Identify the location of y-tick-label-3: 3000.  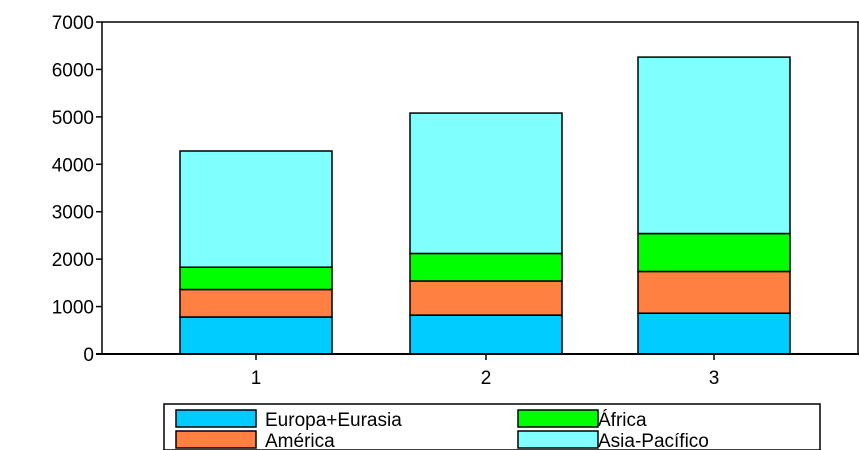
(73, 213).